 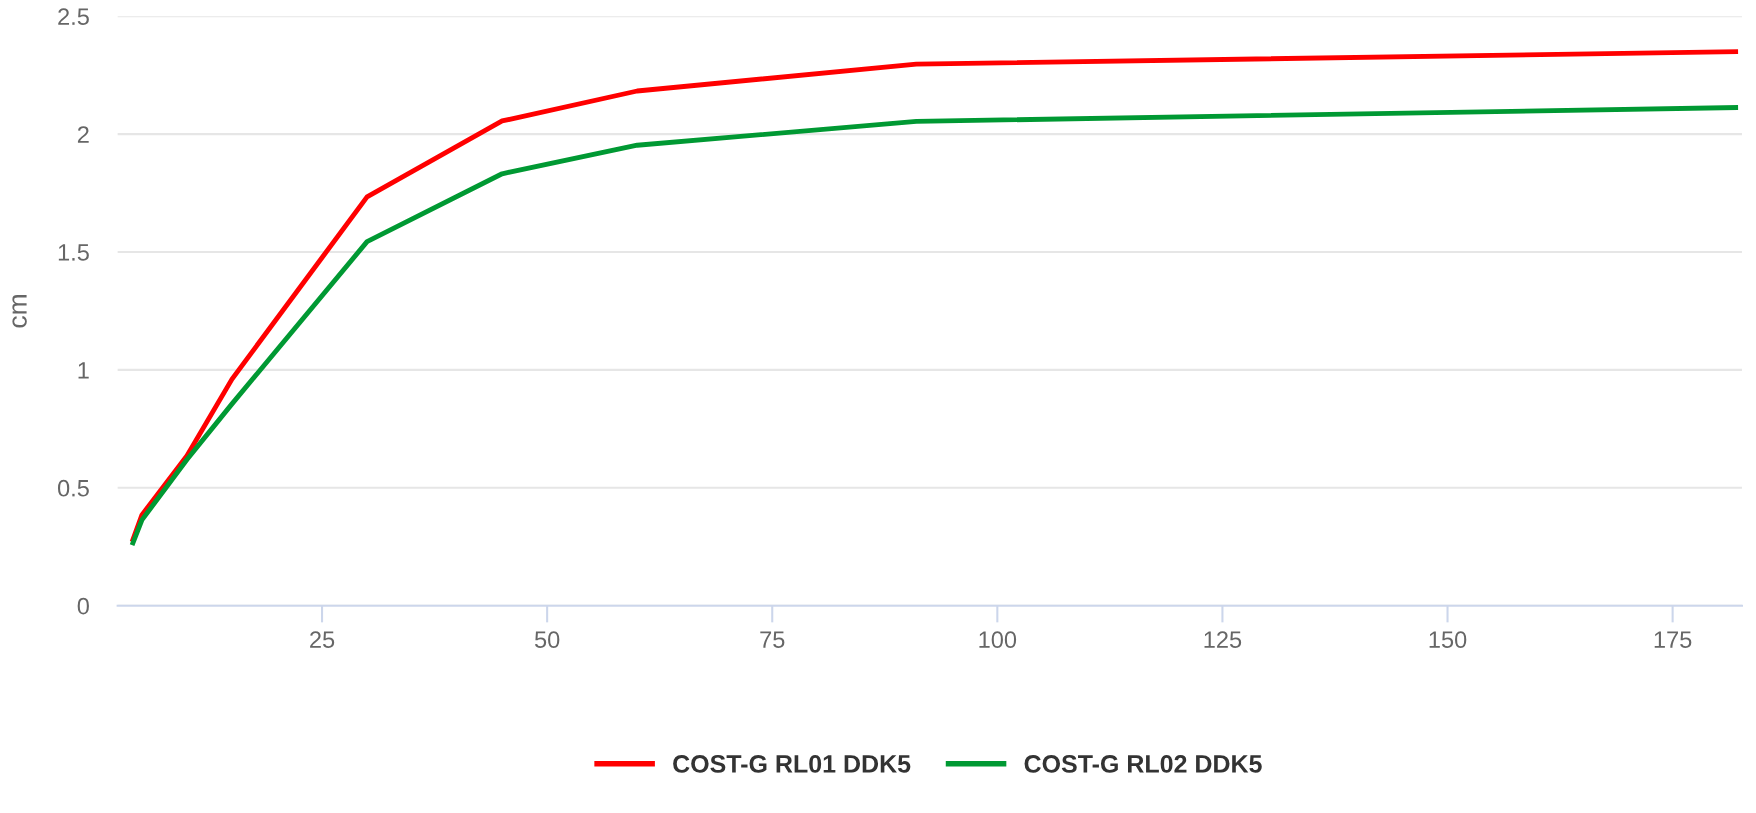 What do you see at coordinates (1448, 640) in the screenshot?
I see `x-tick-label: 150` at bounding box center [1448, 640].